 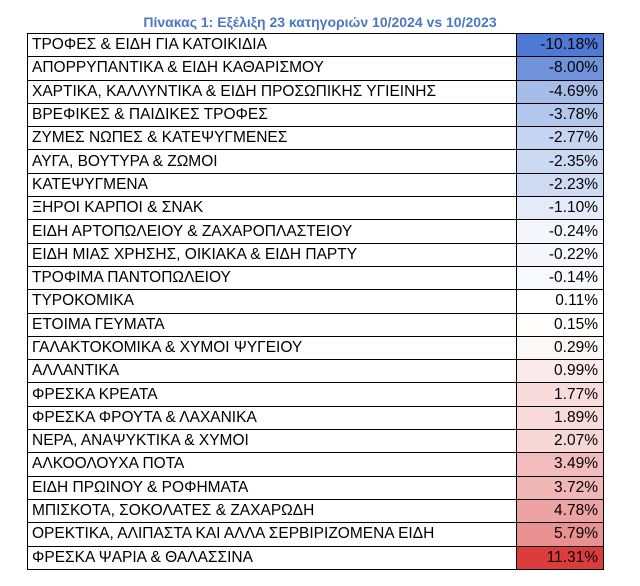 I want to click on change-value-cell: -2.23%, so click(x=560, y=185).